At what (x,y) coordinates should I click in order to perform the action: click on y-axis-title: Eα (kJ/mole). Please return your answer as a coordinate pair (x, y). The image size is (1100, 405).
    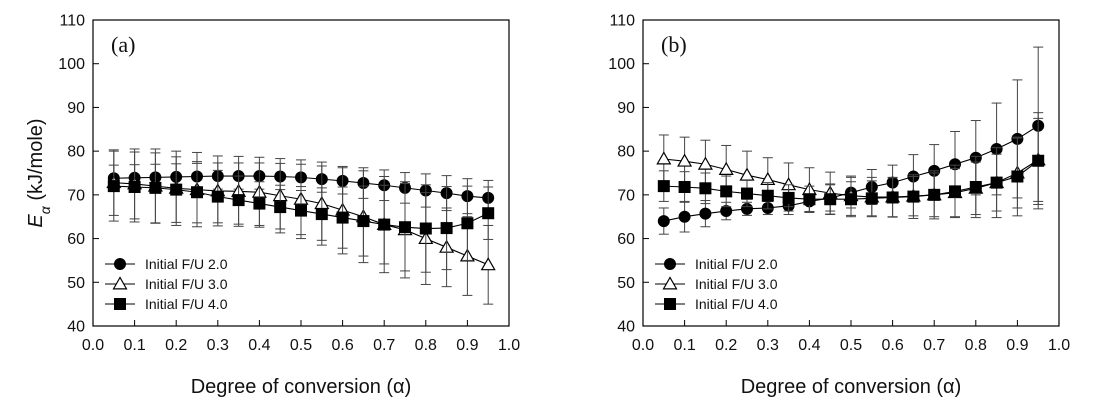
    Looking at the image, I should click on (39, 172).